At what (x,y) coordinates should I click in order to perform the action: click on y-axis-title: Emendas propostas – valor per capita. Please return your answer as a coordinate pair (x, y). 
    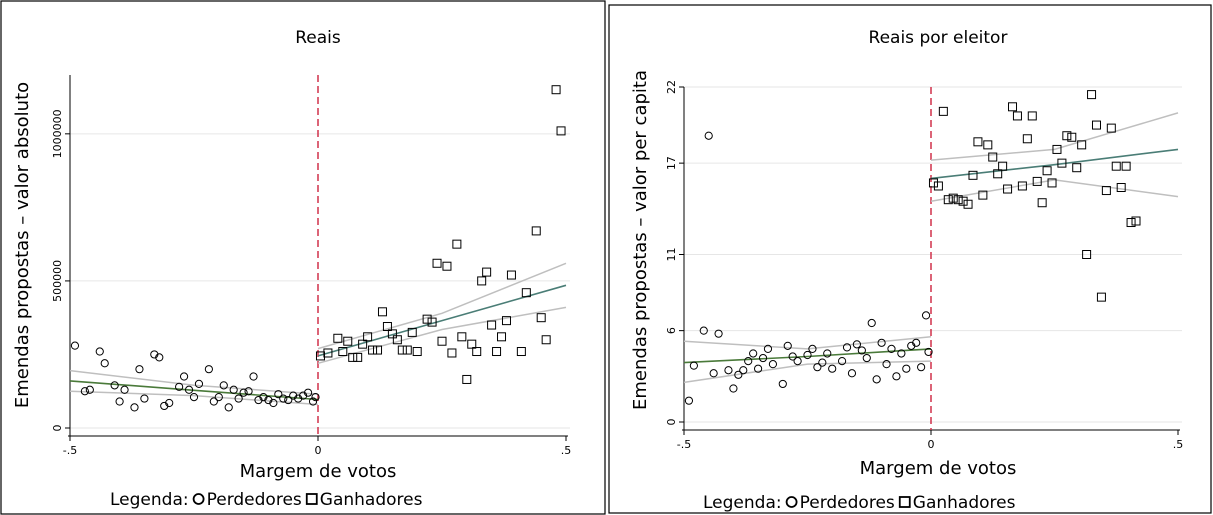
    Looking at the image, I should click on (640, 240).